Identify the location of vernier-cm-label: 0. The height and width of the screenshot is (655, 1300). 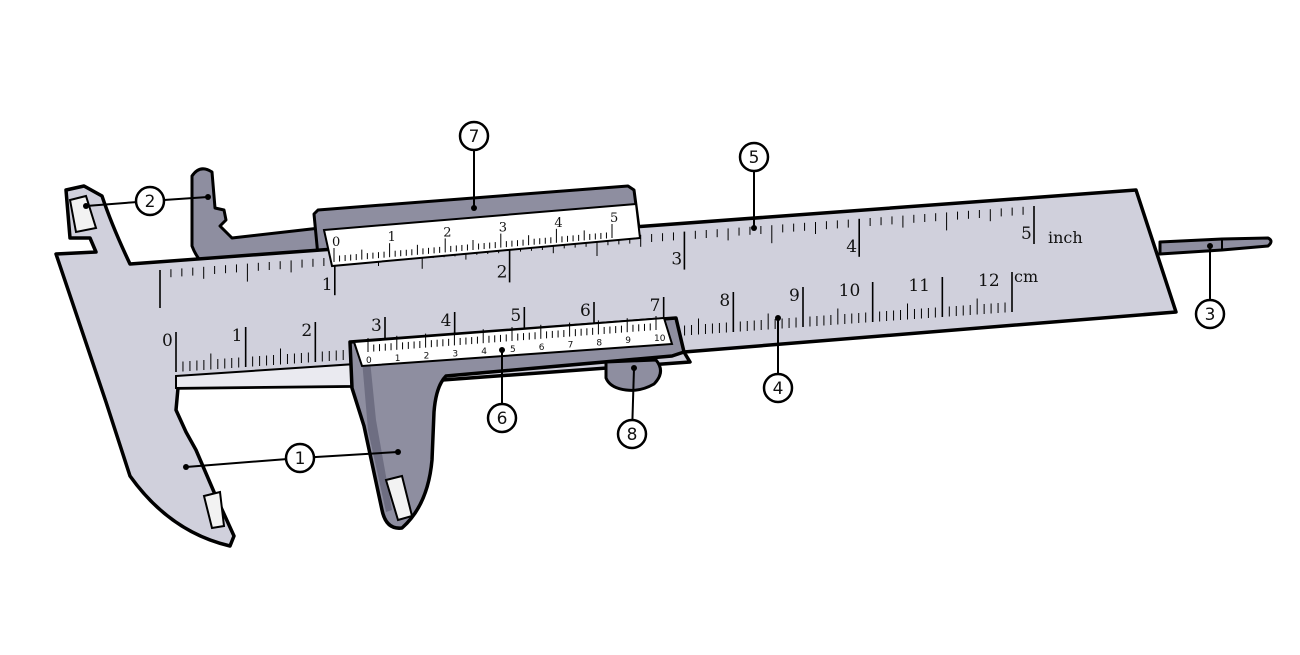
(369, 361).